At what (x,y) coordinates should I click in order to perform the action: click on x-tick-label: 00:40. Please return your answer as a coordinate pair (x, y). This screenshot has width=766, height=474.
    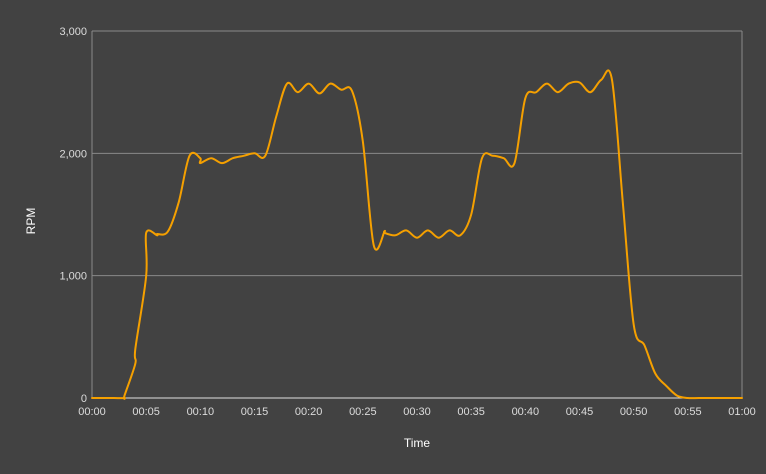
    Looking at the image, I should click on (526, 412).